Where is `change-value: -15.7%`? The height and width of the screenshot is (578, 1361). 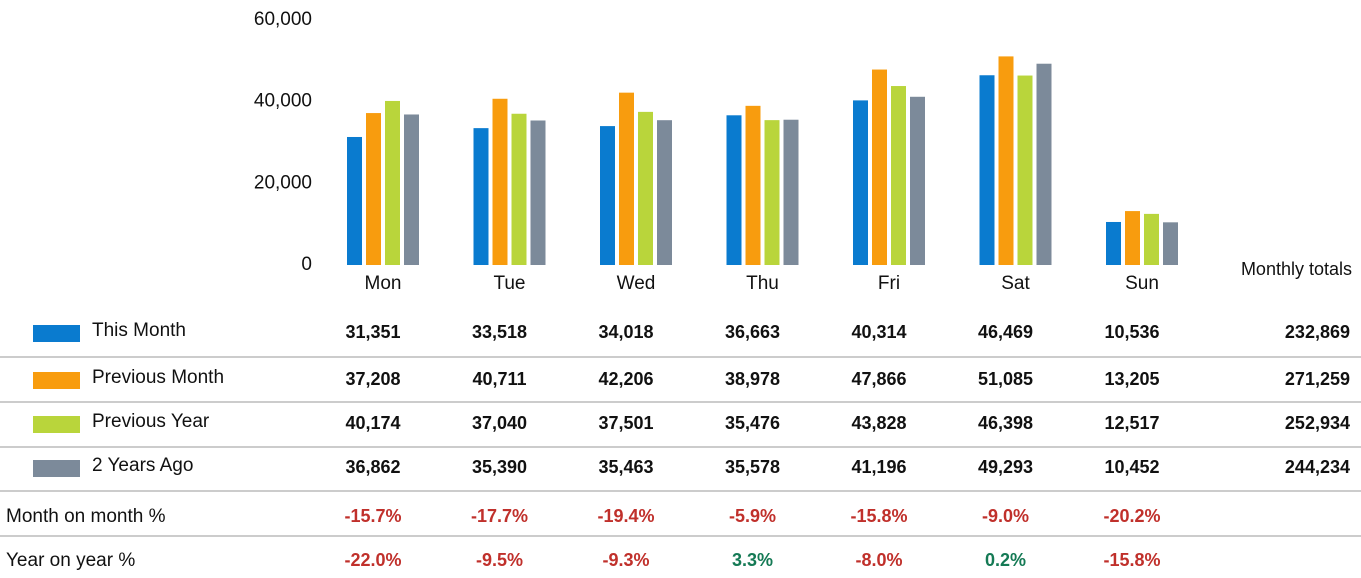 change-value: -15.7% is located at coordinates (372, 516).